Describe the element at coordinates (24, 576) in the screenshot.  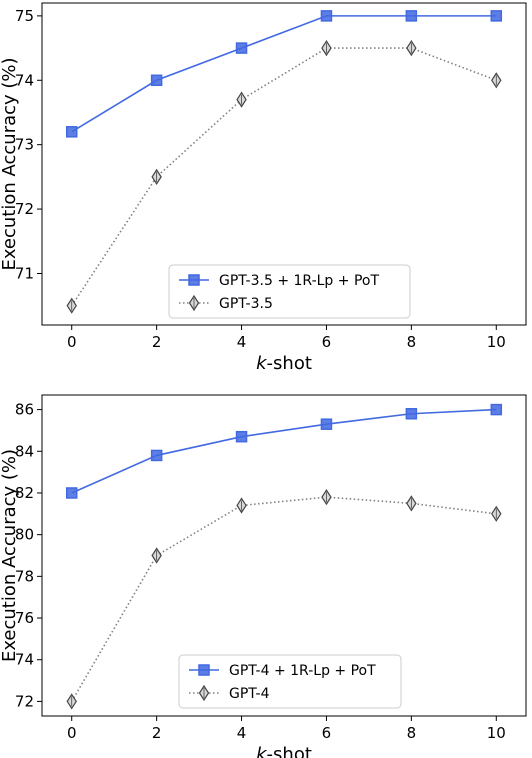
I see `y-tick-label: 78` at that location.